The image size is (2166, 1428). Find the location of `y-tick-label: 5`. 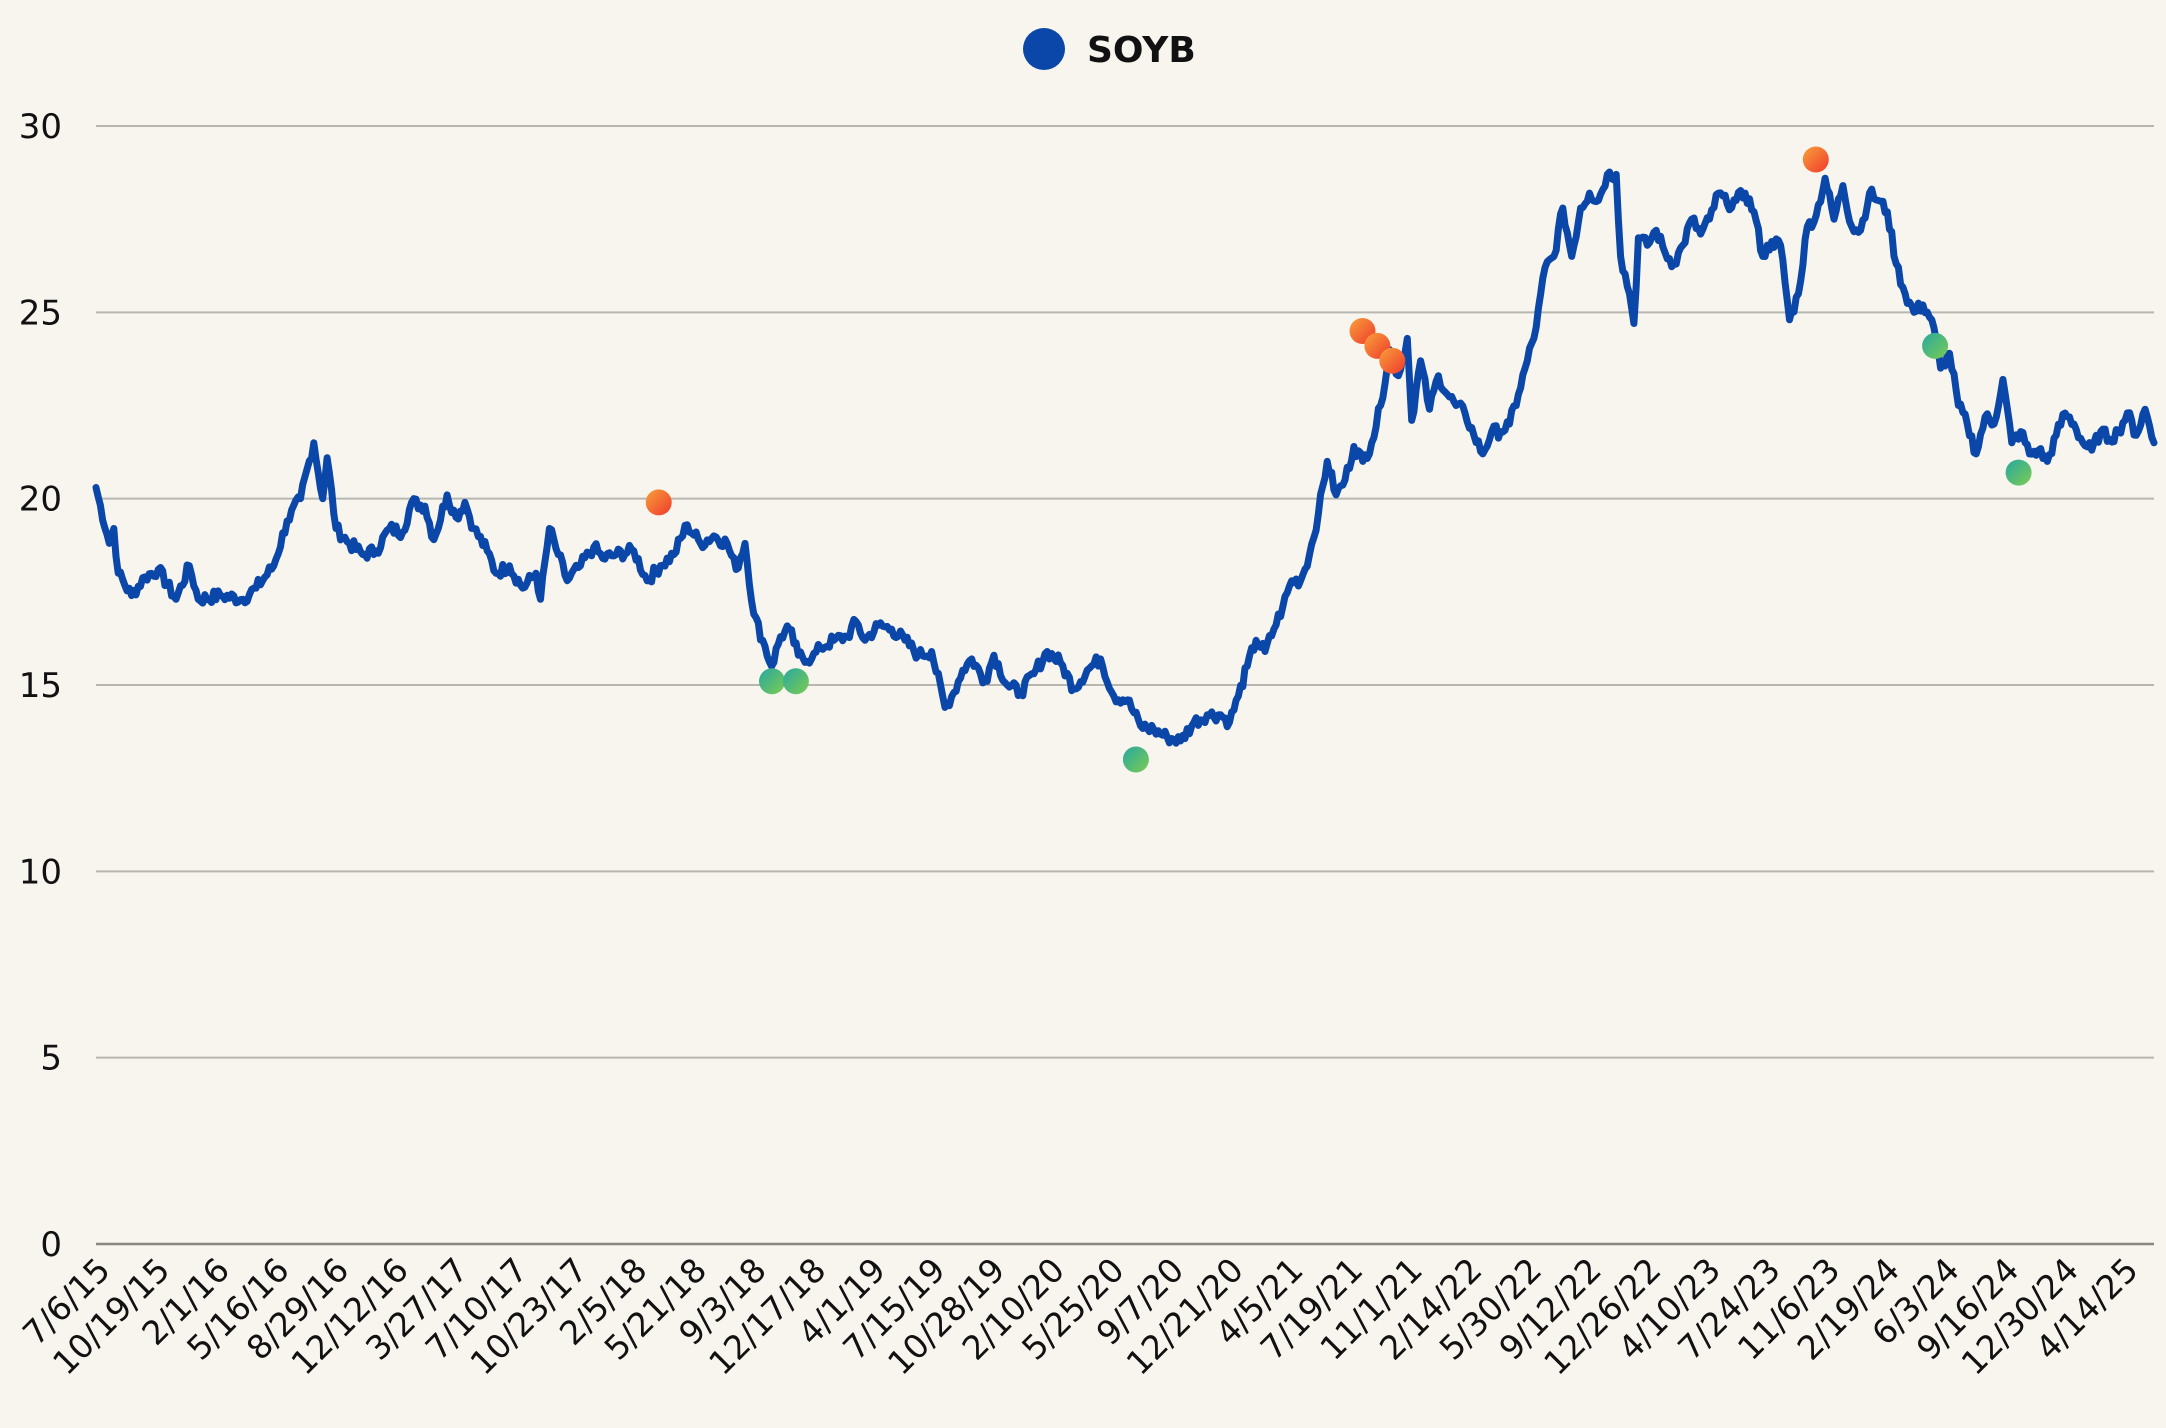

y-tick-label: 5 is located at coordinates (51, 1059).